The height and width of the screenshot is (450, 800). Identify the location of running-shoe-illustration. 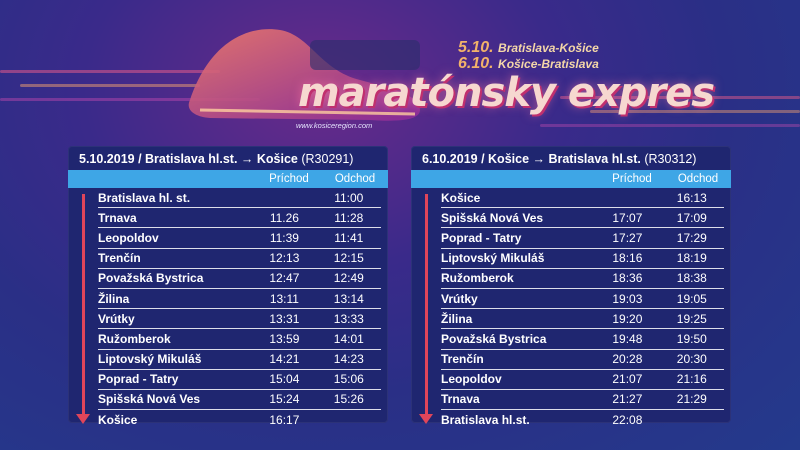
(304, 75).